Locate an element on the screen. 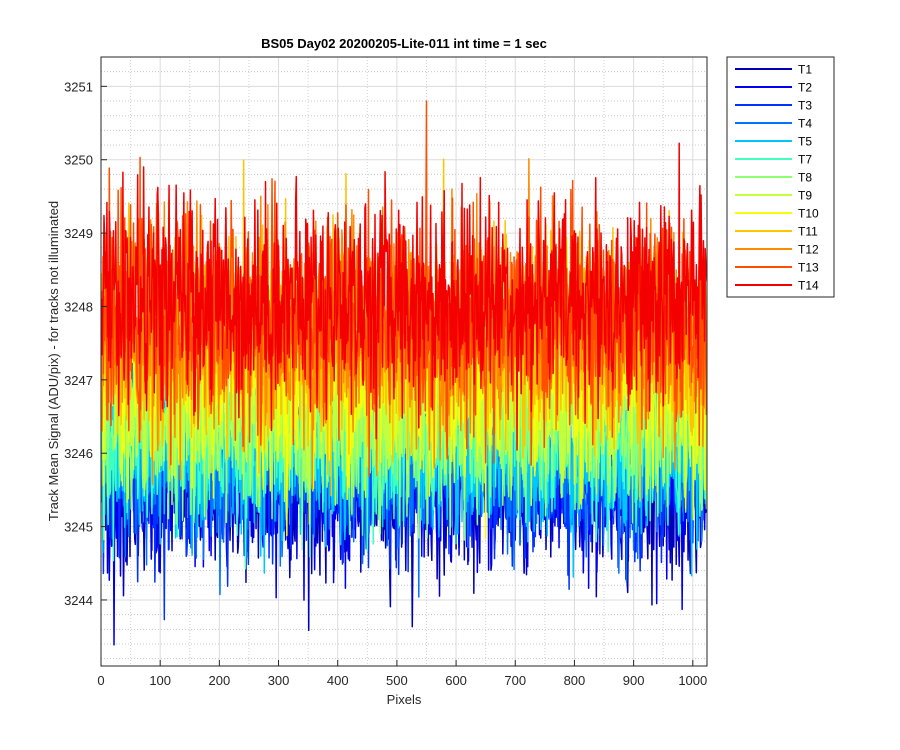 Image resolution: width=900 pixels, height=750 pixels. y-tick-label: 3250 is located at coordinates (78, 160).